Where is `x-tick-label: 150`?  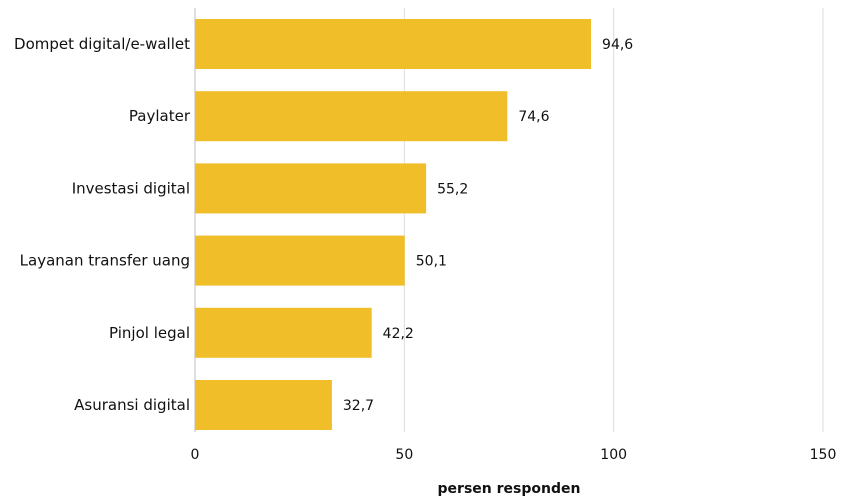 x-tick-label: 150 is located at coordinates (823, 455).